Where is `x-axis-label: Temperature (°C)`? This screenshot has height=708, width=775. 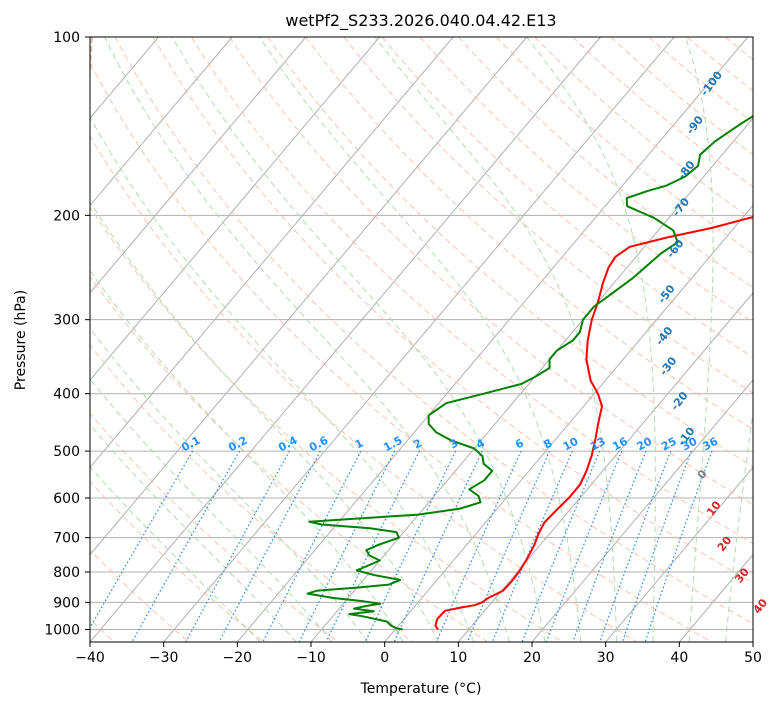
x-axis-label: Temperature (°C) is located at coordinates (421, 689).